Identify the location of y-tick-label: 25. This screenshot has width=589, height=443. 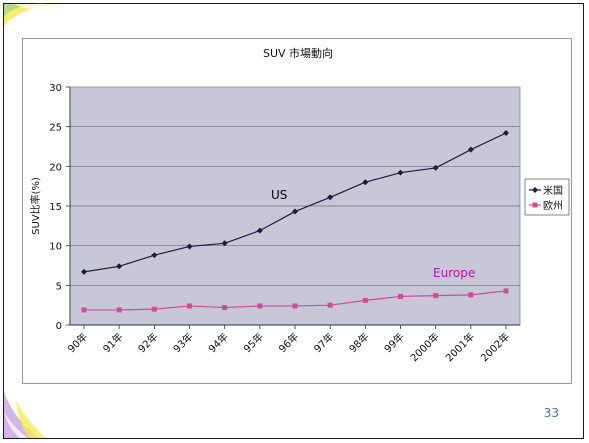
(55, 128).